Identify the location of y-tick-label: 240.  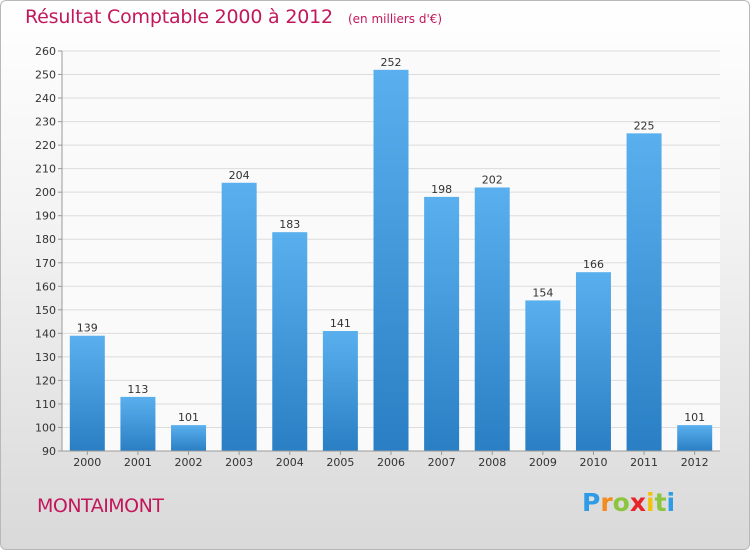
(45, 98).